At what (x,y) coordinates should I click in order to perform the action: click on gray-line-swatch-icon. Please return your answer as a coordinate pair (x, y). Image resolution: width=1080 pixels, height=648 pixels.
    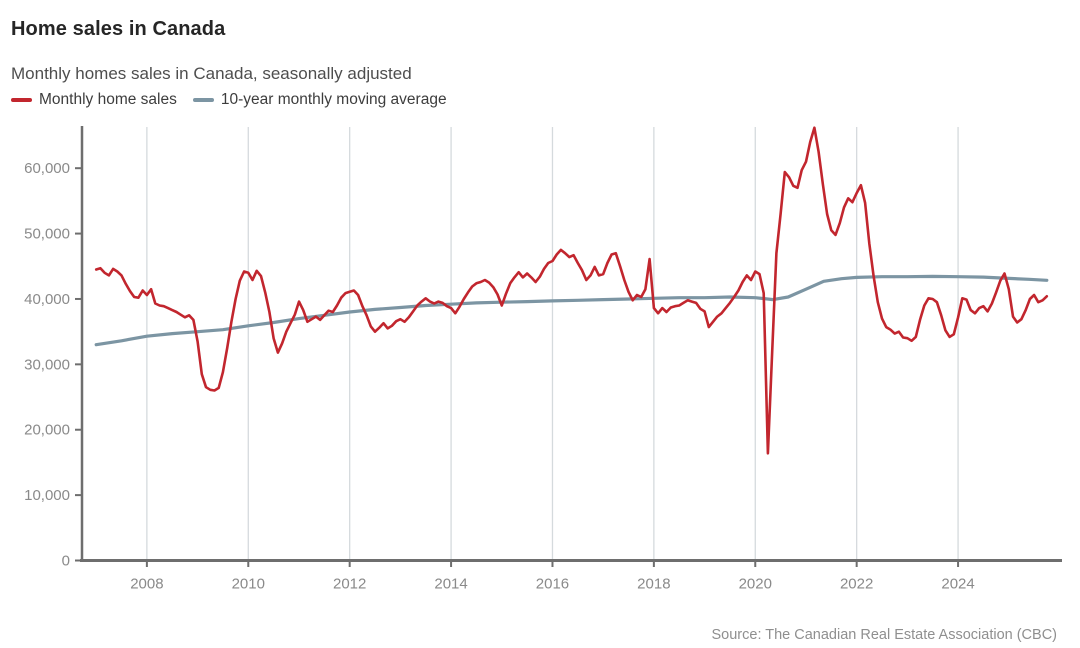
    Looking at the image, I should click on (203, 100).